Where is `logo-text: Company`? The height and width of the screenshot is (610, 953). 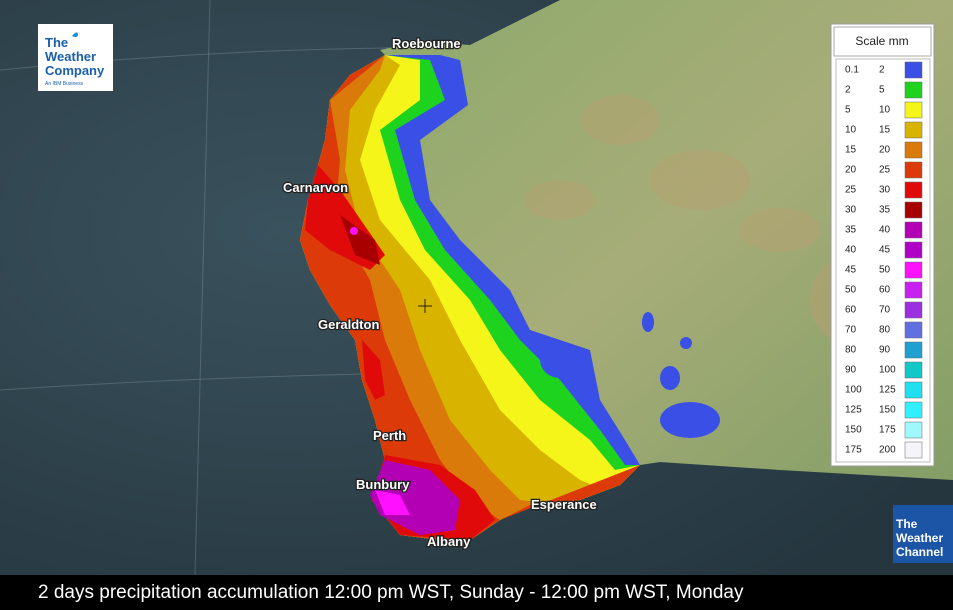
logo-text: Company is located at coordinates (75, 70).